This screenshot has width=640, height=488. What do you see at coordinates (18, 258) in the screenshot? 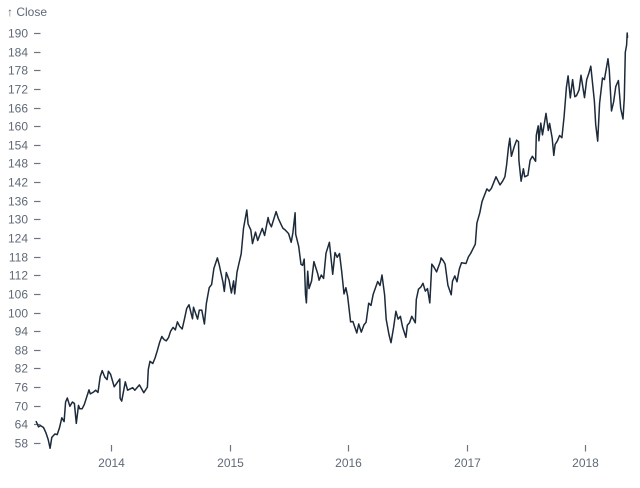
I see `y-tick-label: 118` at bounding box center [18, 258].